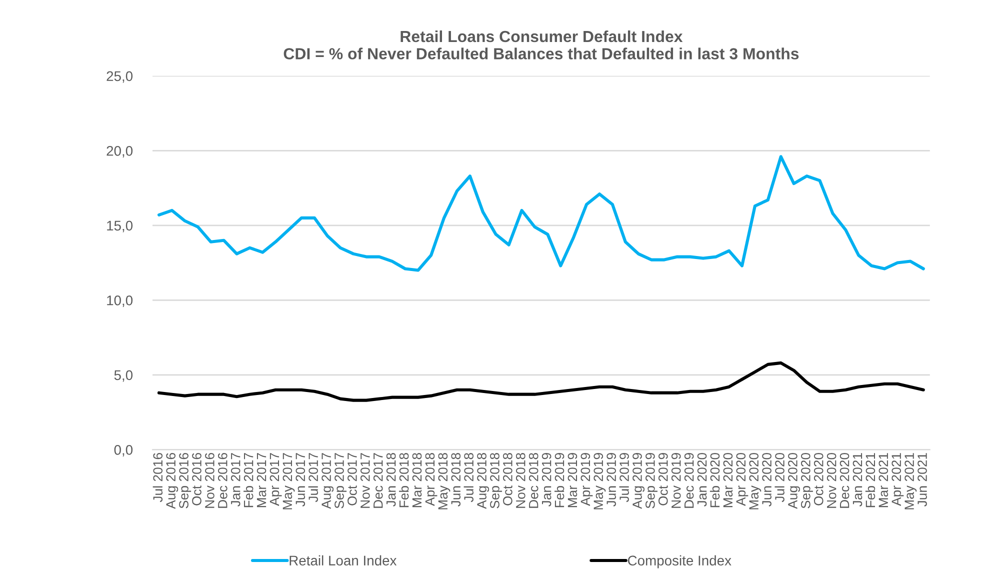  I want to click on x-tick-label: Dec 2020, so click(845, 480).